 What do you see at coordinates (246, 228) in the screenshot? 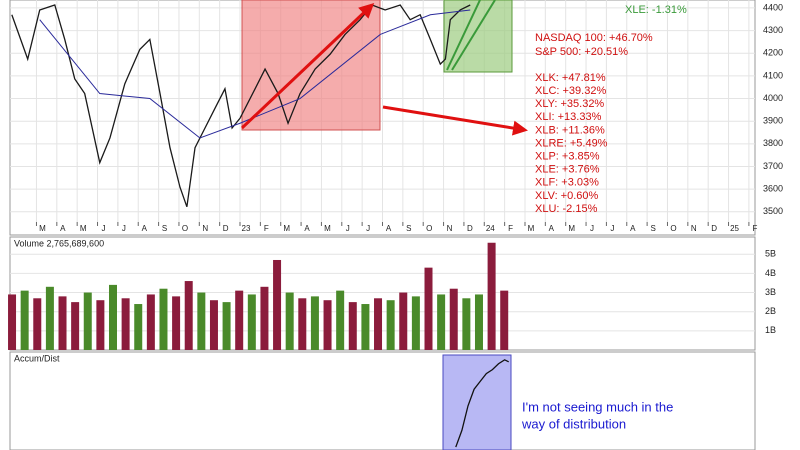
I see `x-tick-label: 23` at bounding box center [246, 228].